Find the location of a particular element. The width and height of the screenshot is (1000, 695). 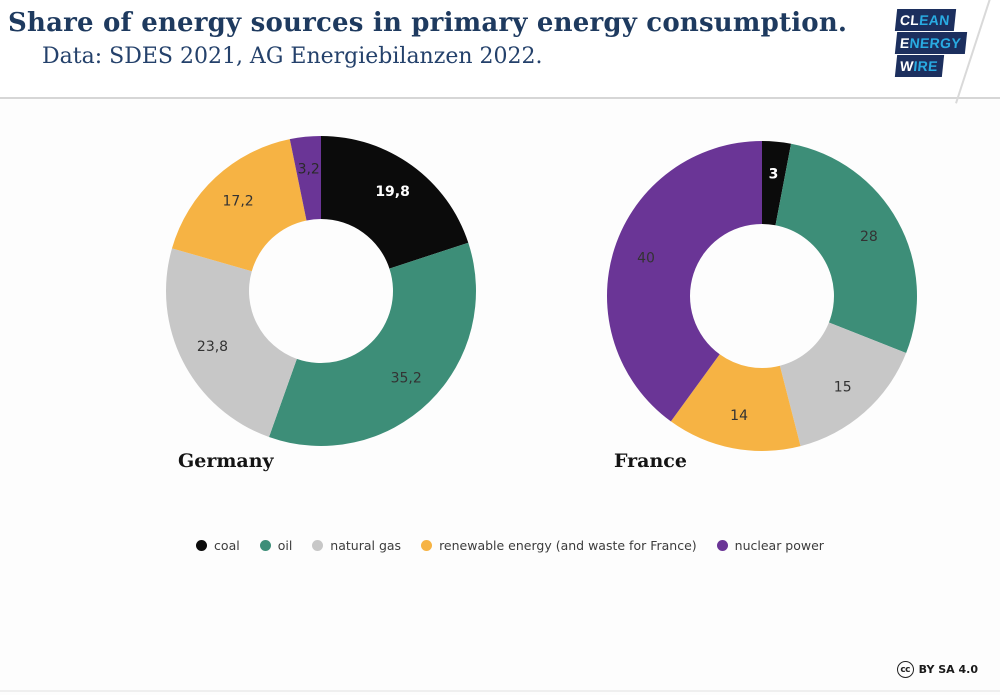

slice-renewable-energy-and-waste- is located at coordinates (735, 403).